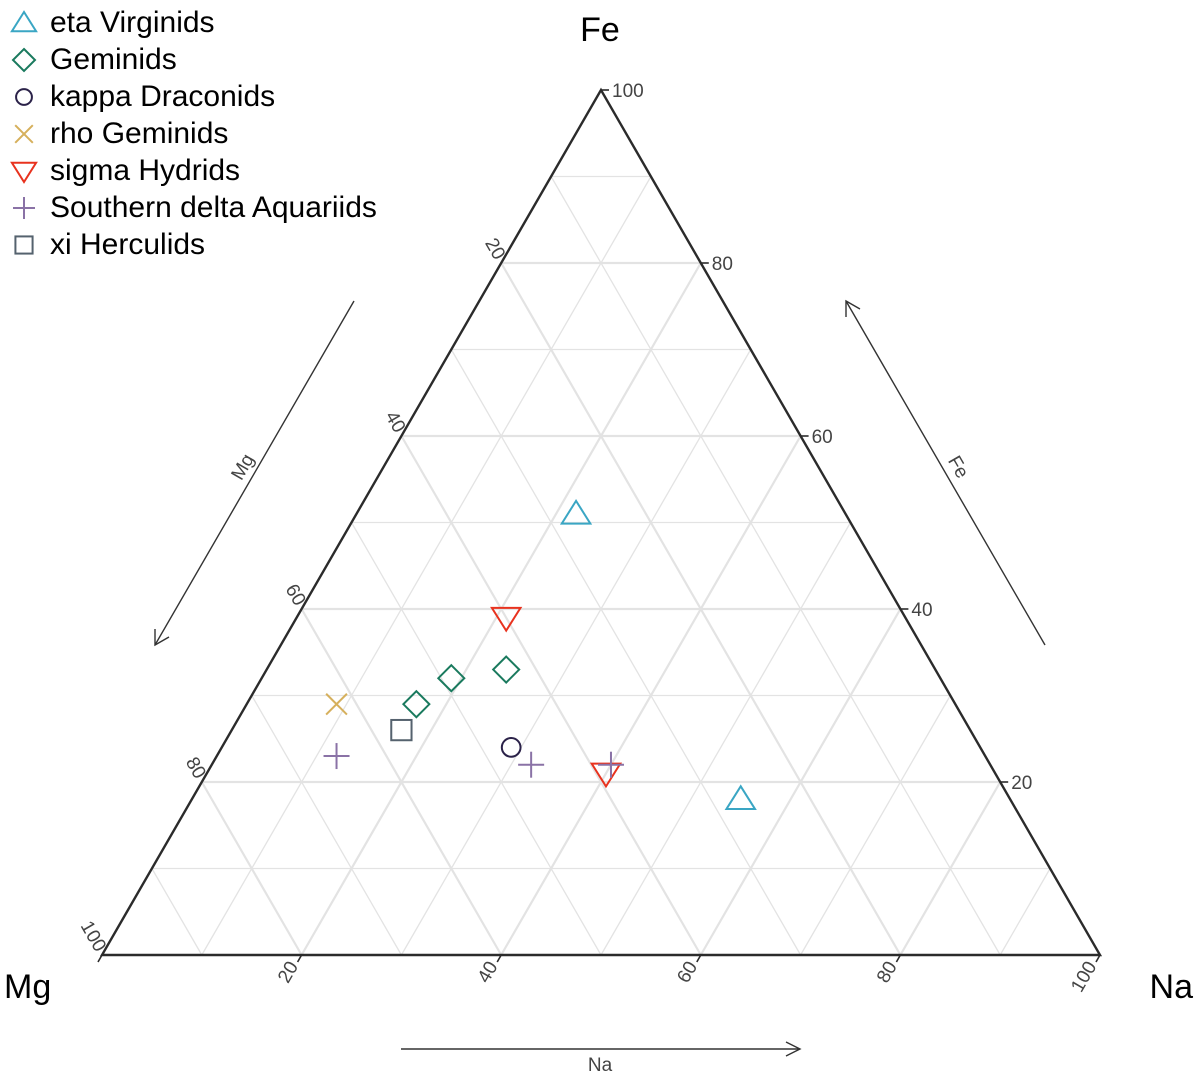 The image size is (1200, 1079). I want to click on tick-label-fe-60: 60, so click(822, 437).